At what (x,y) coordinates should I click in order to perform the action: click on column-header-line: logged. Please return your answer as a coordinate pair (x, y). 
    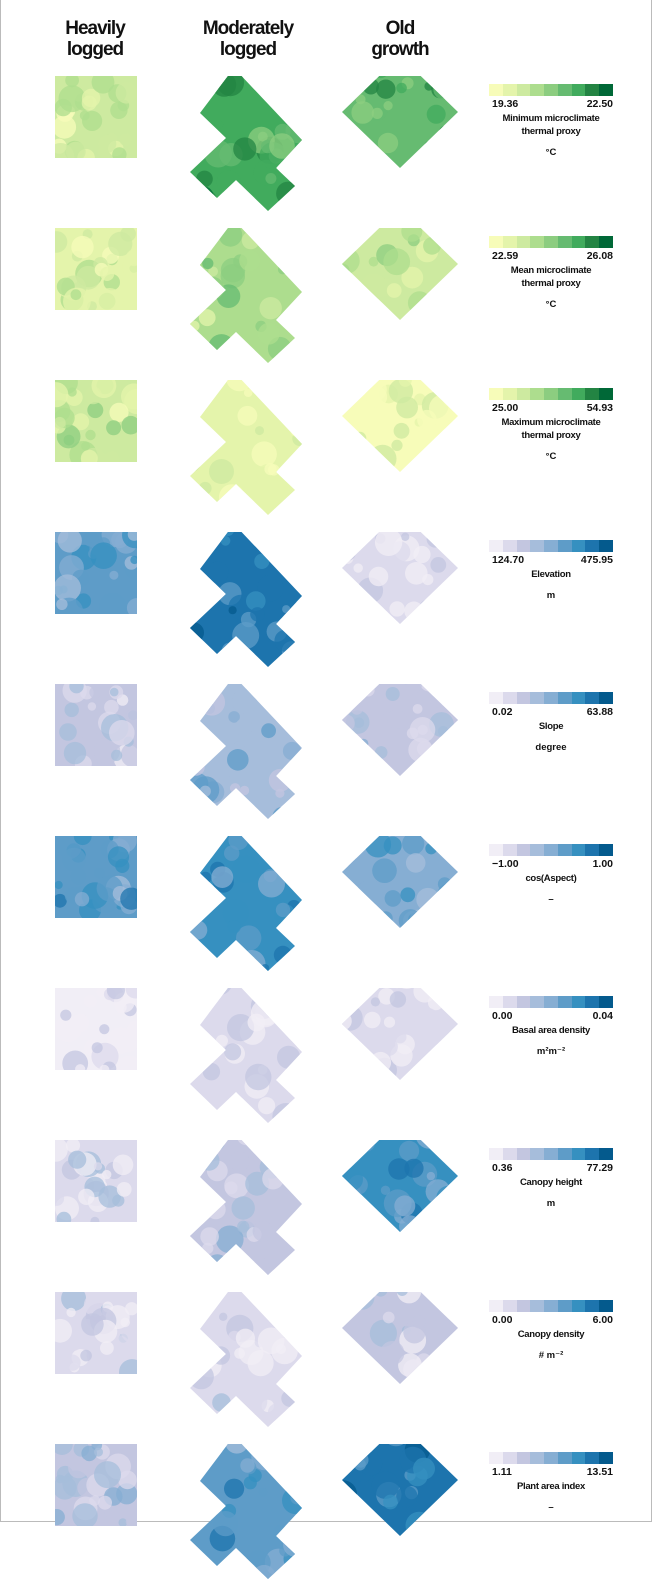
    Looking at the image, I should click on (248, 49).